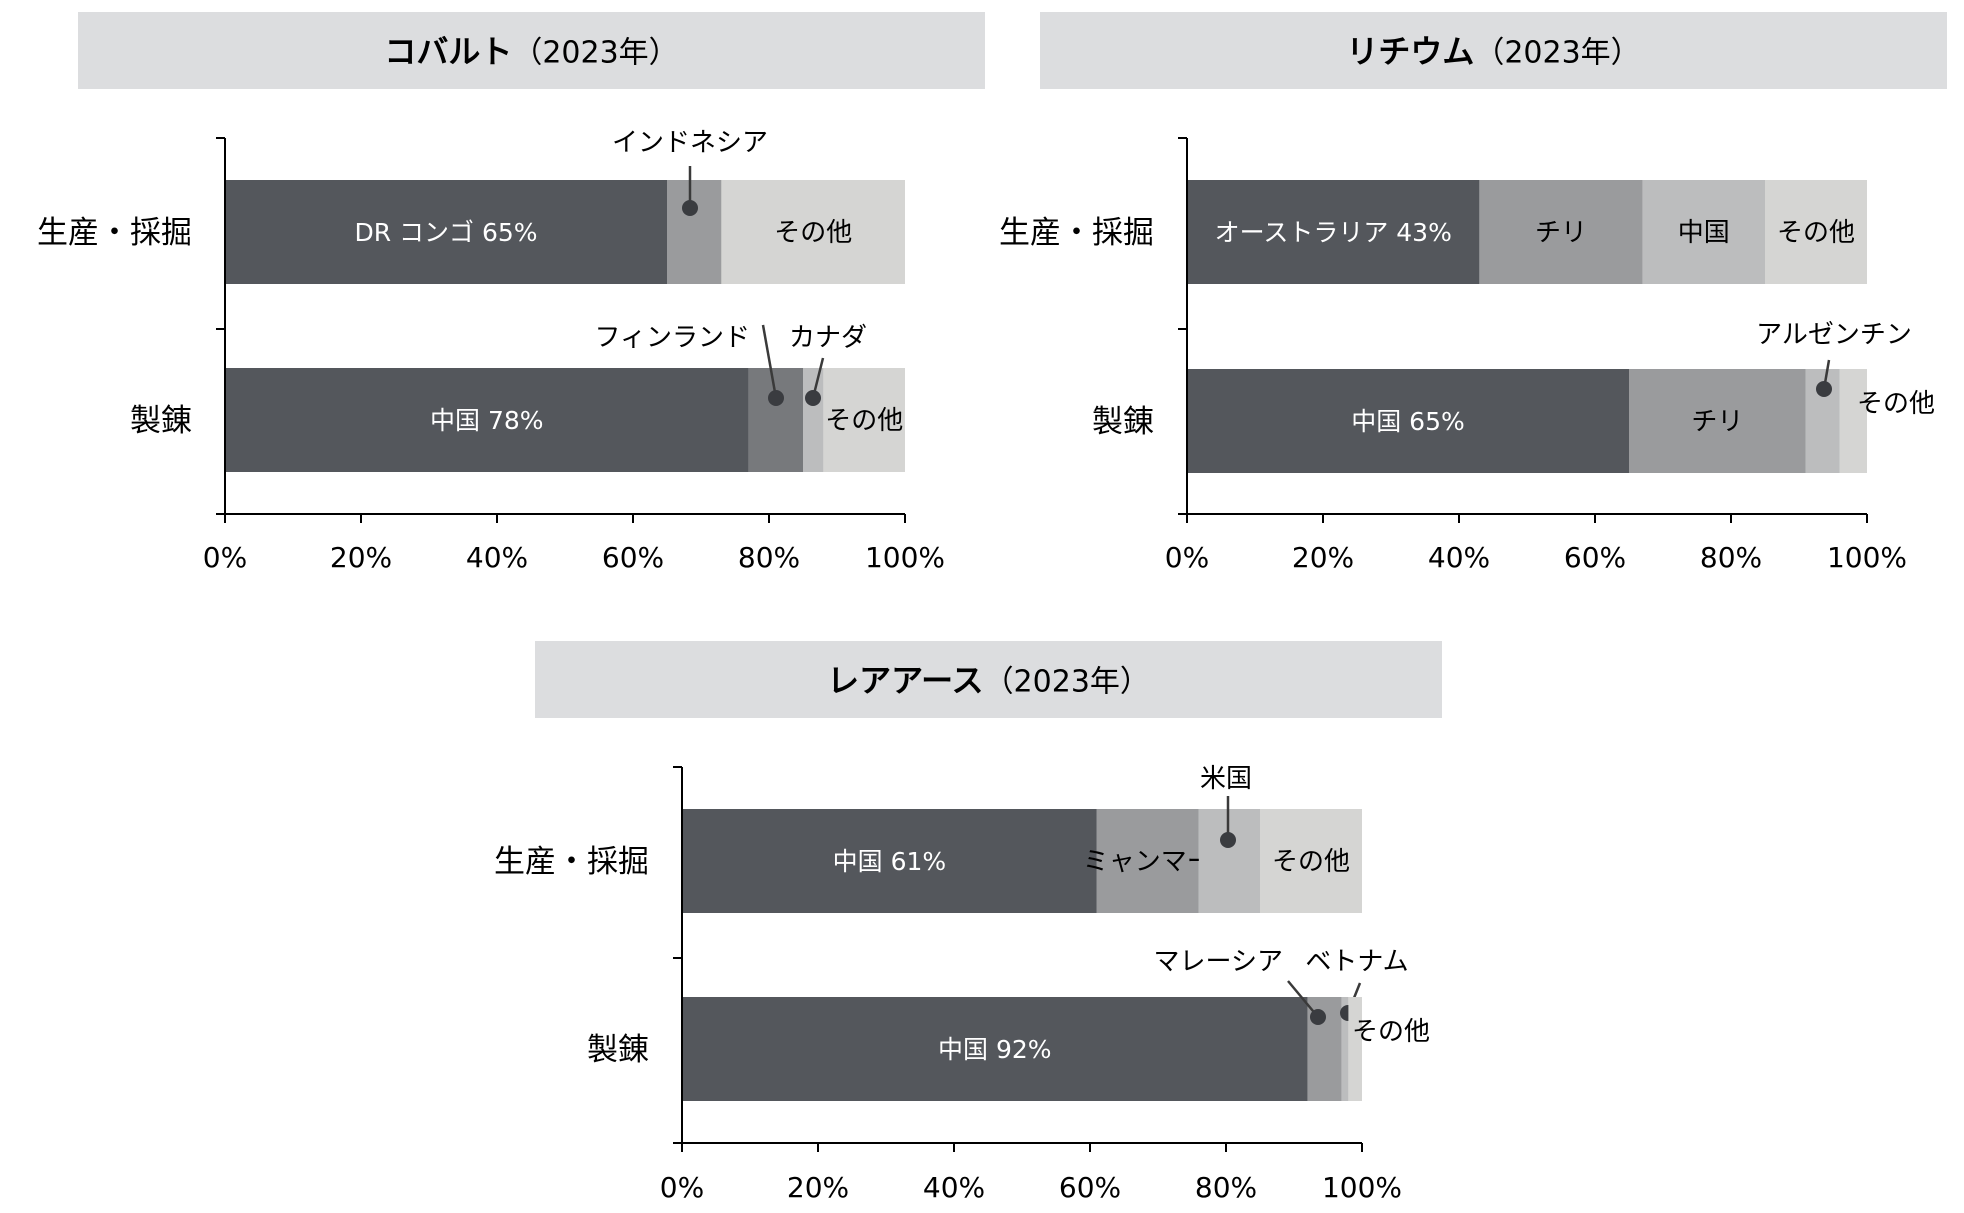  Describe the element at coordinates (1226, 779) in the screenshot. I see `data-label: 米国` at that location.